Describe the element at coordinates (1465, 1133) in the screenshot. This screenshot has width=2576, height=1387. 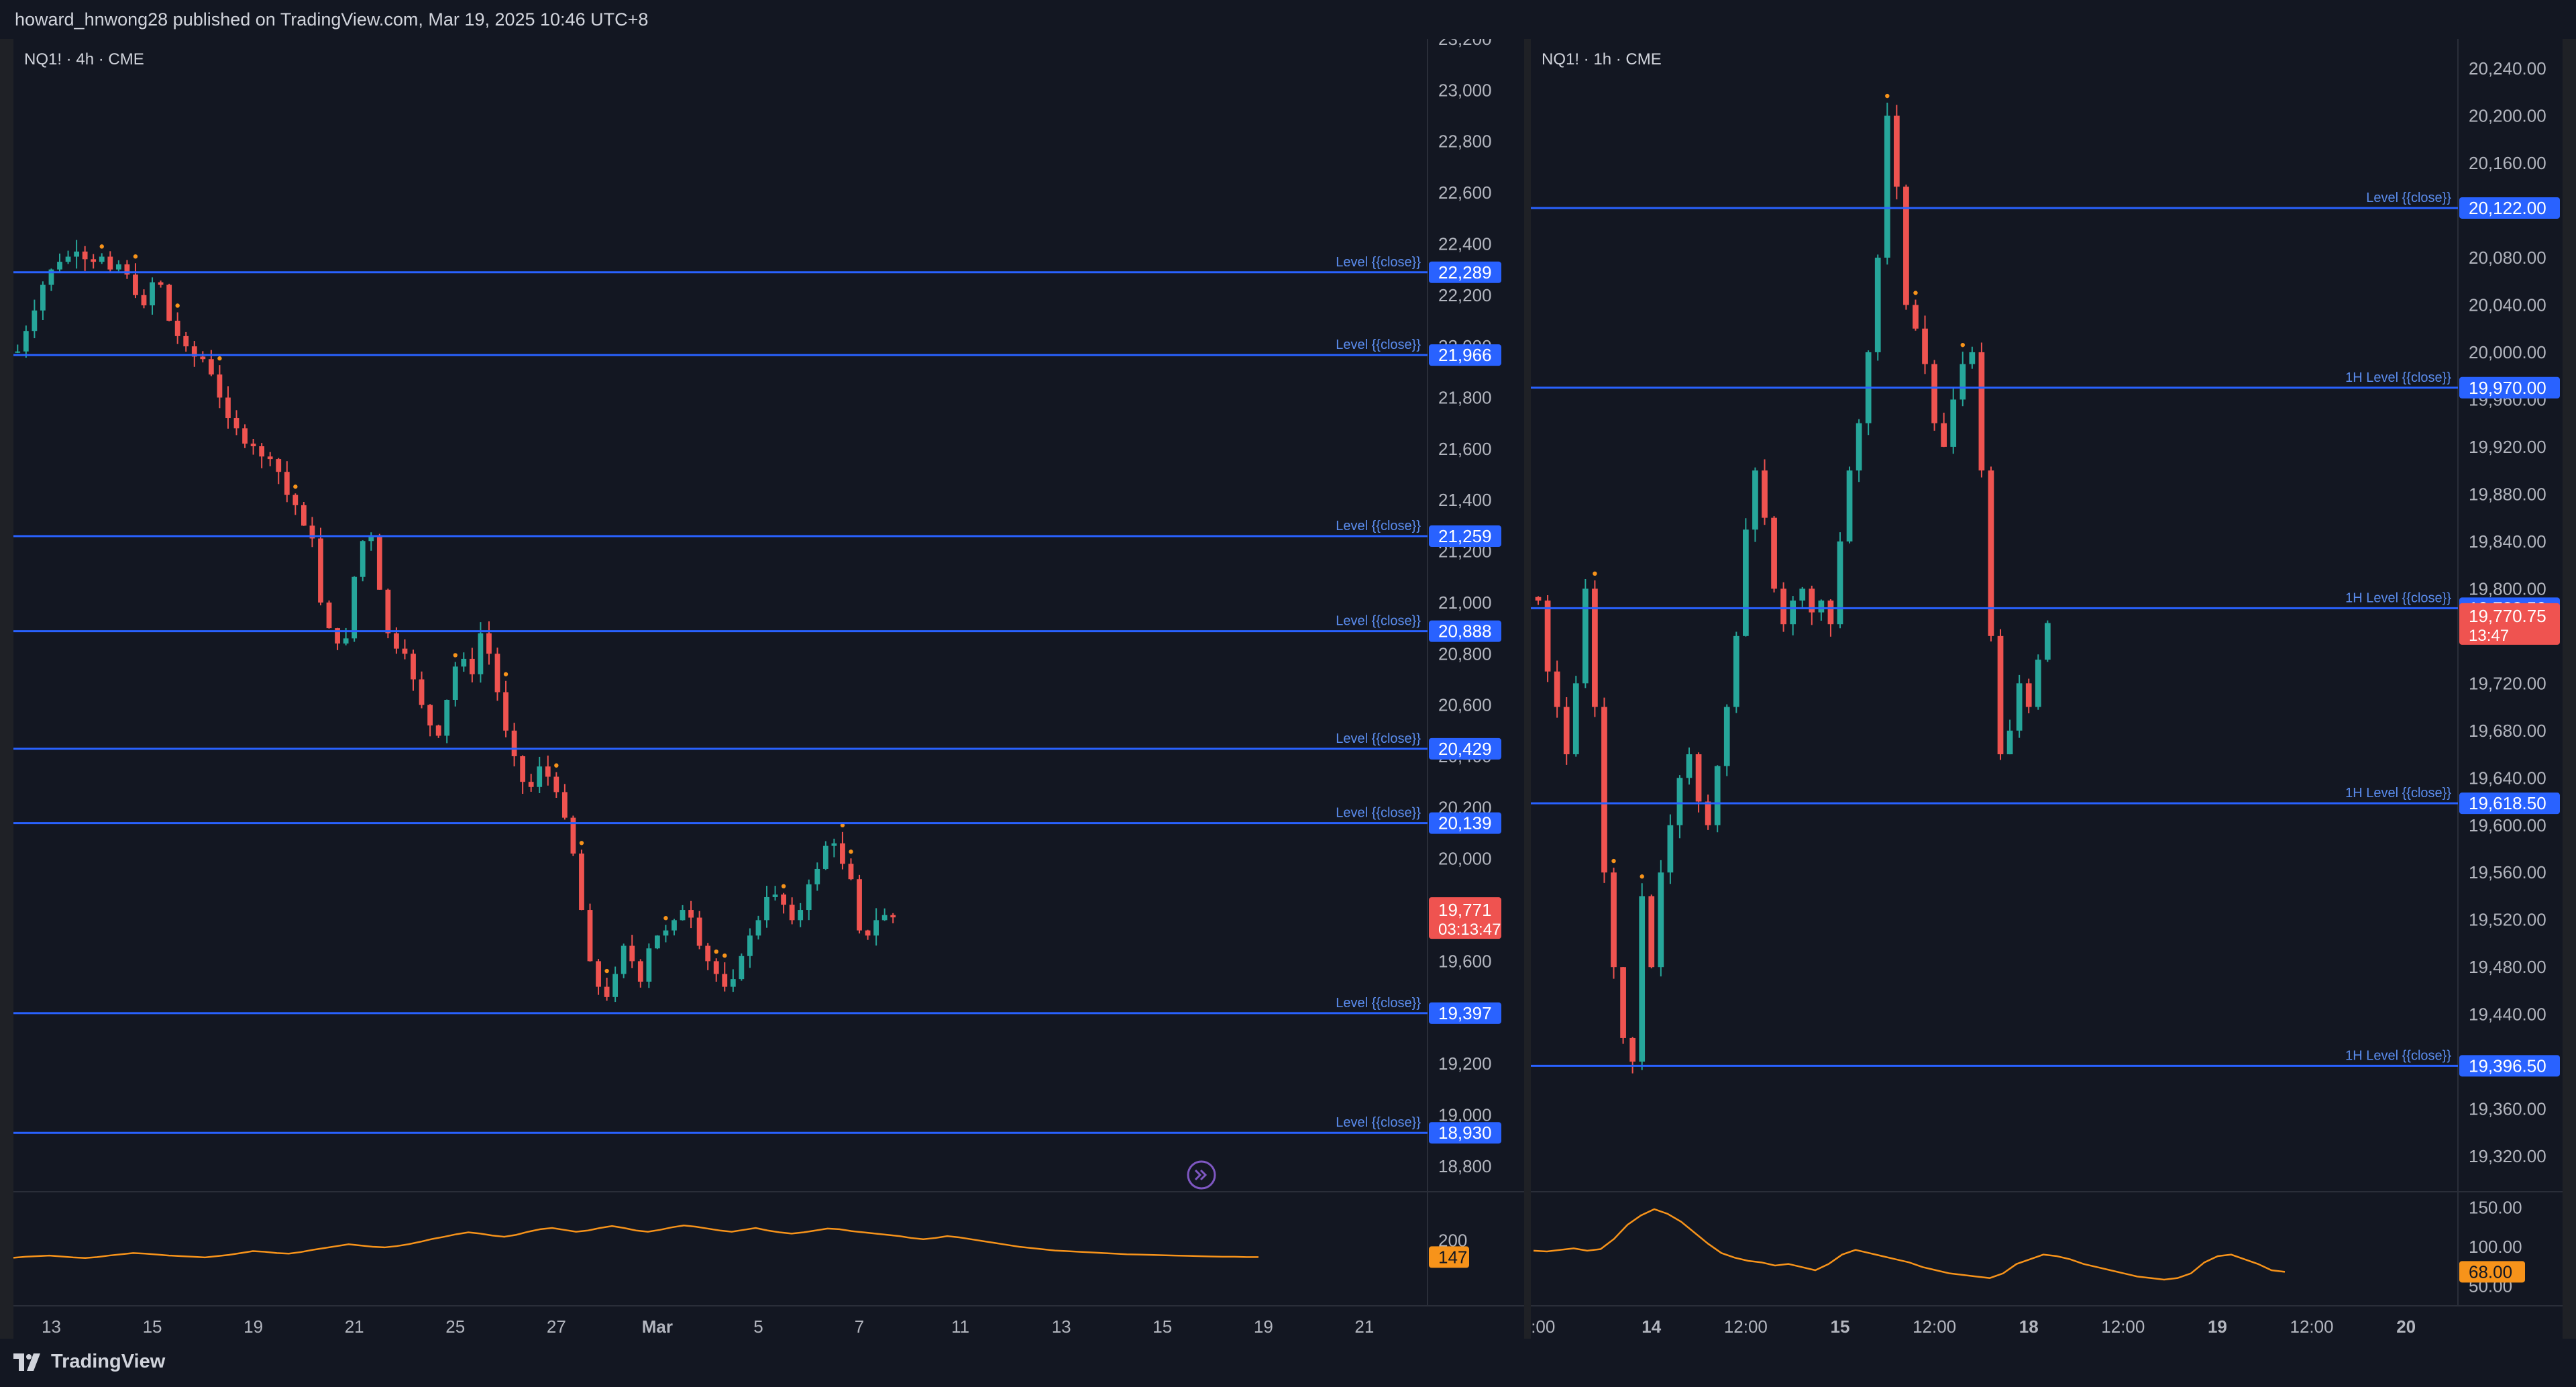
I see `level-price-value: 18,930` at that location.